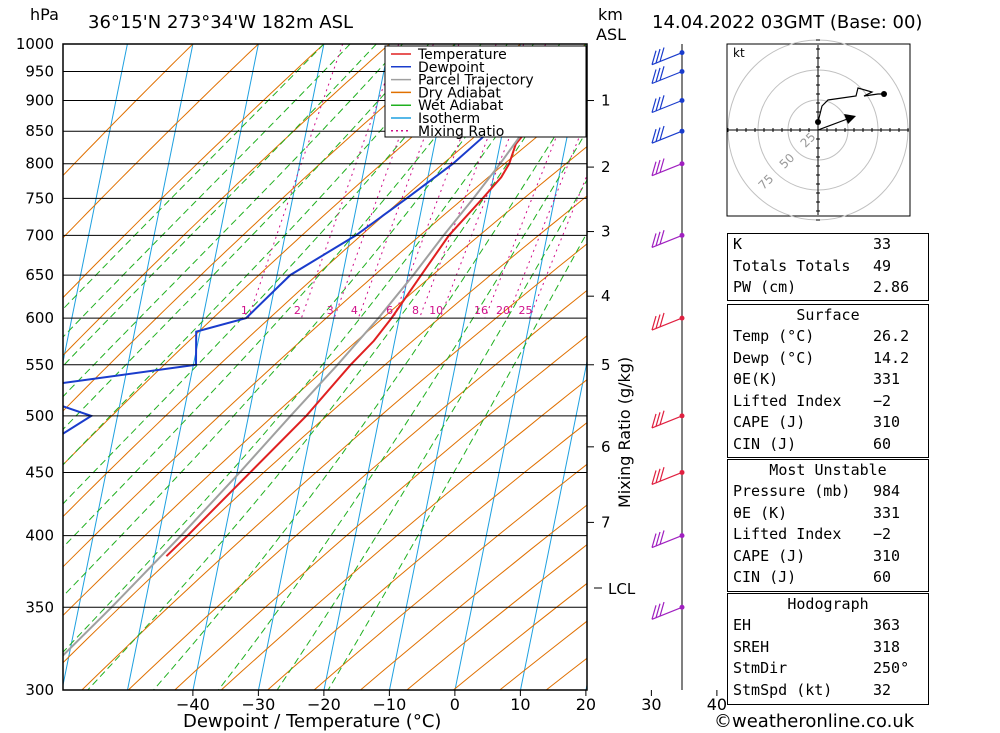 The width and height of the screenshot is (1000, 733). Describe the element at coordinates (611, 34) in the screenshot. I see `asl-label: ASL` at that location.